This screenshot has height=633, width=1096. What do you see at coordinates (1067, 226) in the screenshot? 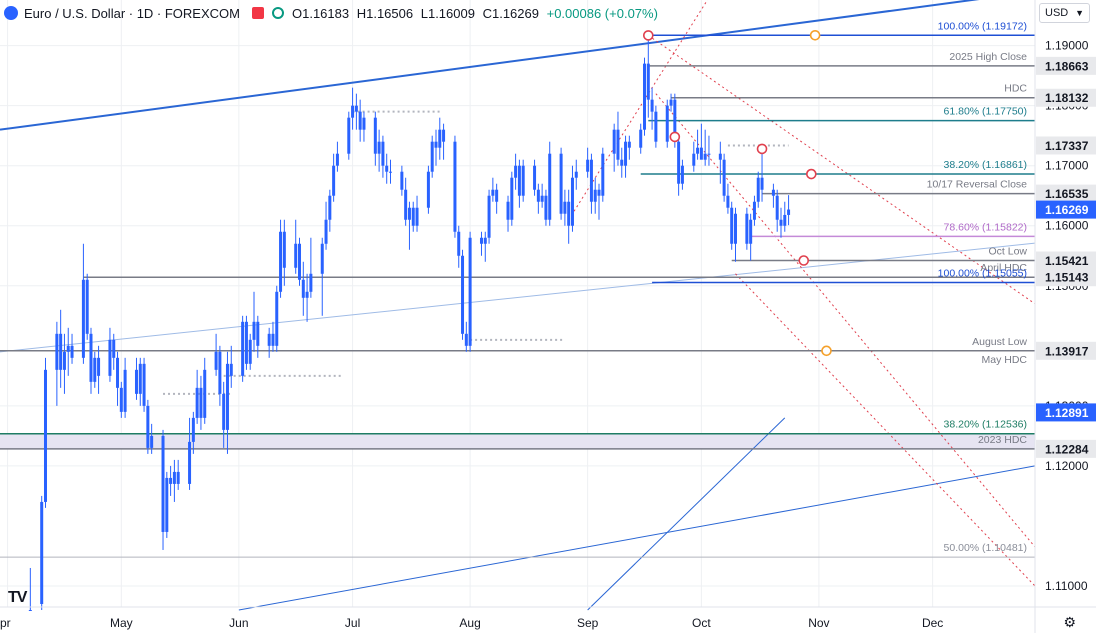
I see `price-tick-label: 1.16000` at bounding box center [1067, 226].